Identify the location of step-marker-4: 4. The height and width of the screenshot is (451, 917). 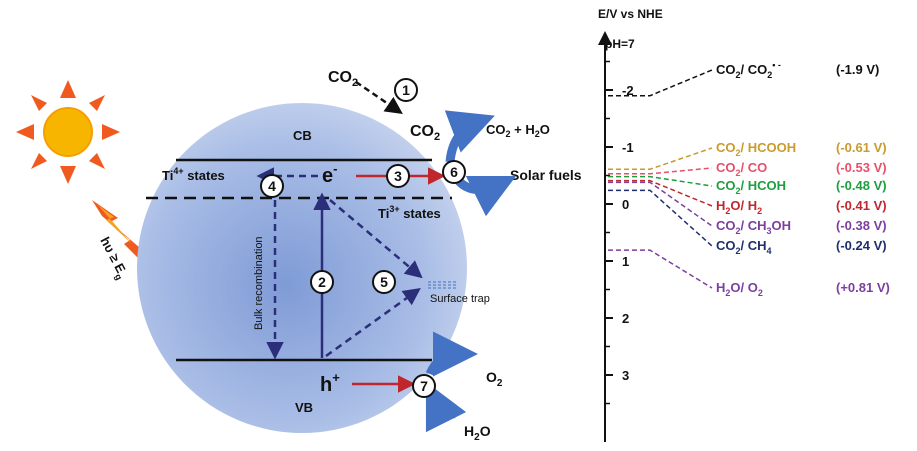
(272, 186).